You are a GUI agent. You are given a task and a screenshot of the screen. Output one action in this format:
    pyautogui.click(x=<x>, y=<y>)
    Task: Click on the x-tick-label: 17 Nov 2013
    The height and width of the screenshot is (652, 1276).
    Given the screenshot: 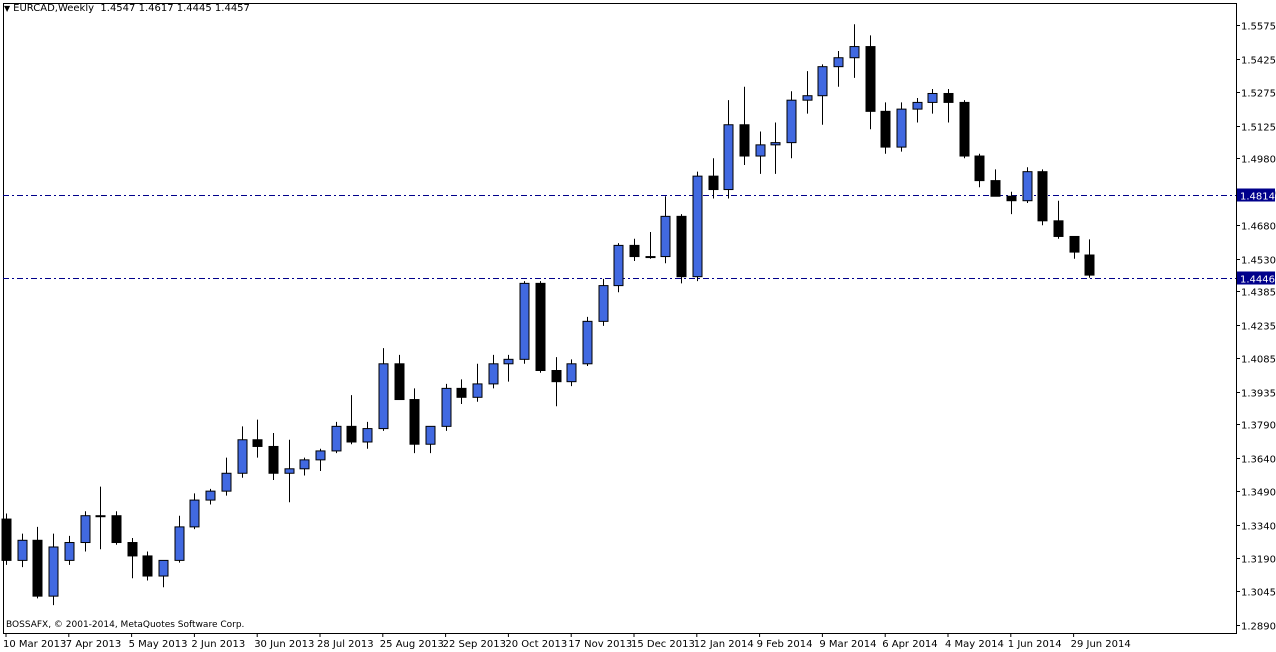 What is the action you would take?
    pyautogui.click(x=600, y=644)
    